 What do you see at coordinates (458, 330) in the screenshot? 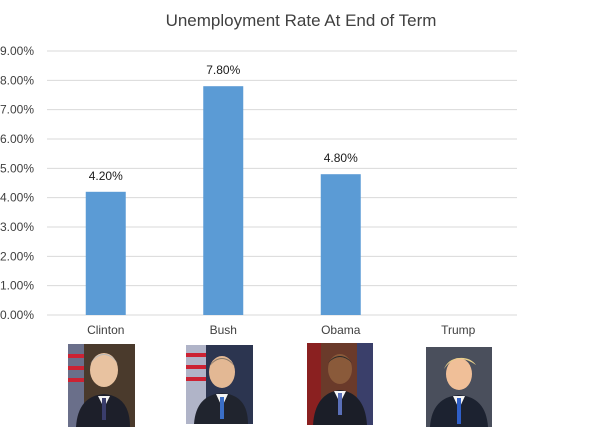
I see `x-category-label: Trump` at bounding box center [458, 330].